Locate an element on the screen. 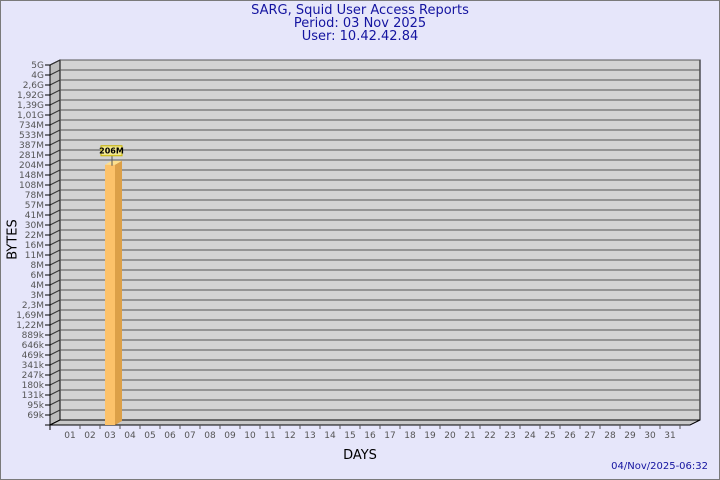  y-tick-label: 1,22M is located at coordinates (30, 326).